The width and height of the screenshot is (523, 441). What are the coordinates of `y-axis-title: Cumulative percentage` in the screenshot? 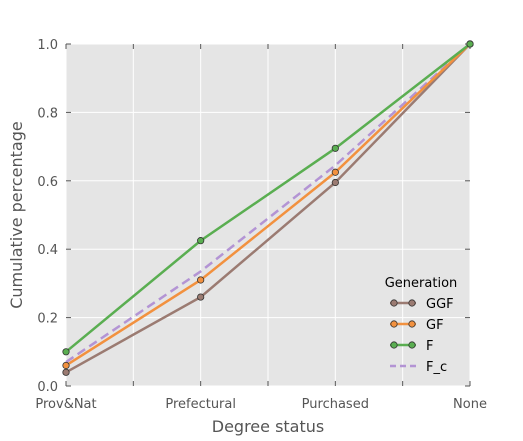 It's located at (16, 215).